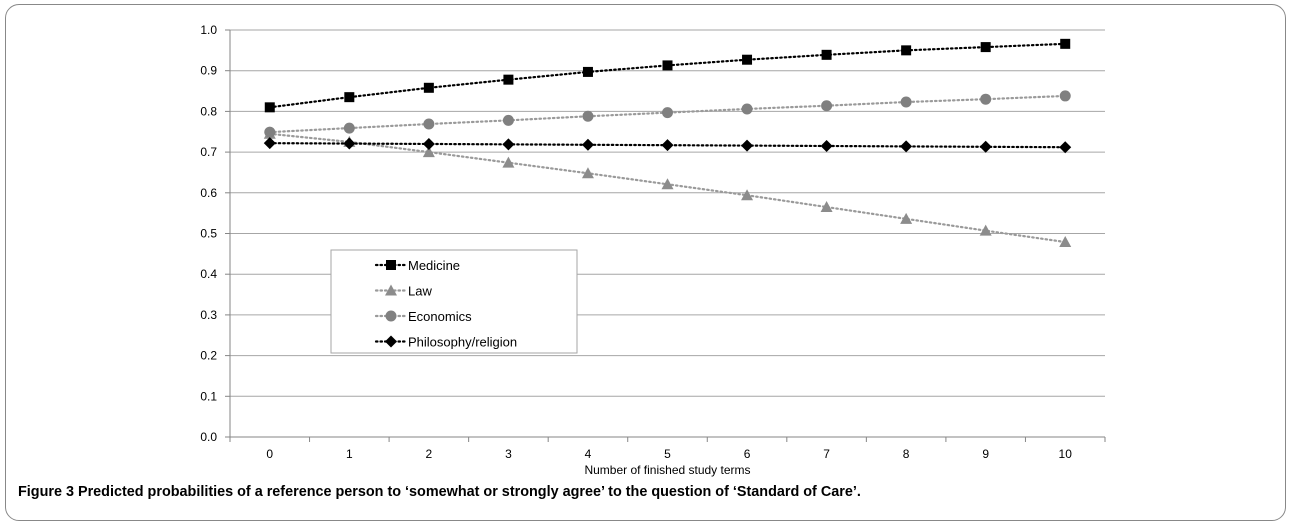 The width and height of the screenshot is (1292, 528). I want to click on y-tick-label: 1.0, so click(208, 30).